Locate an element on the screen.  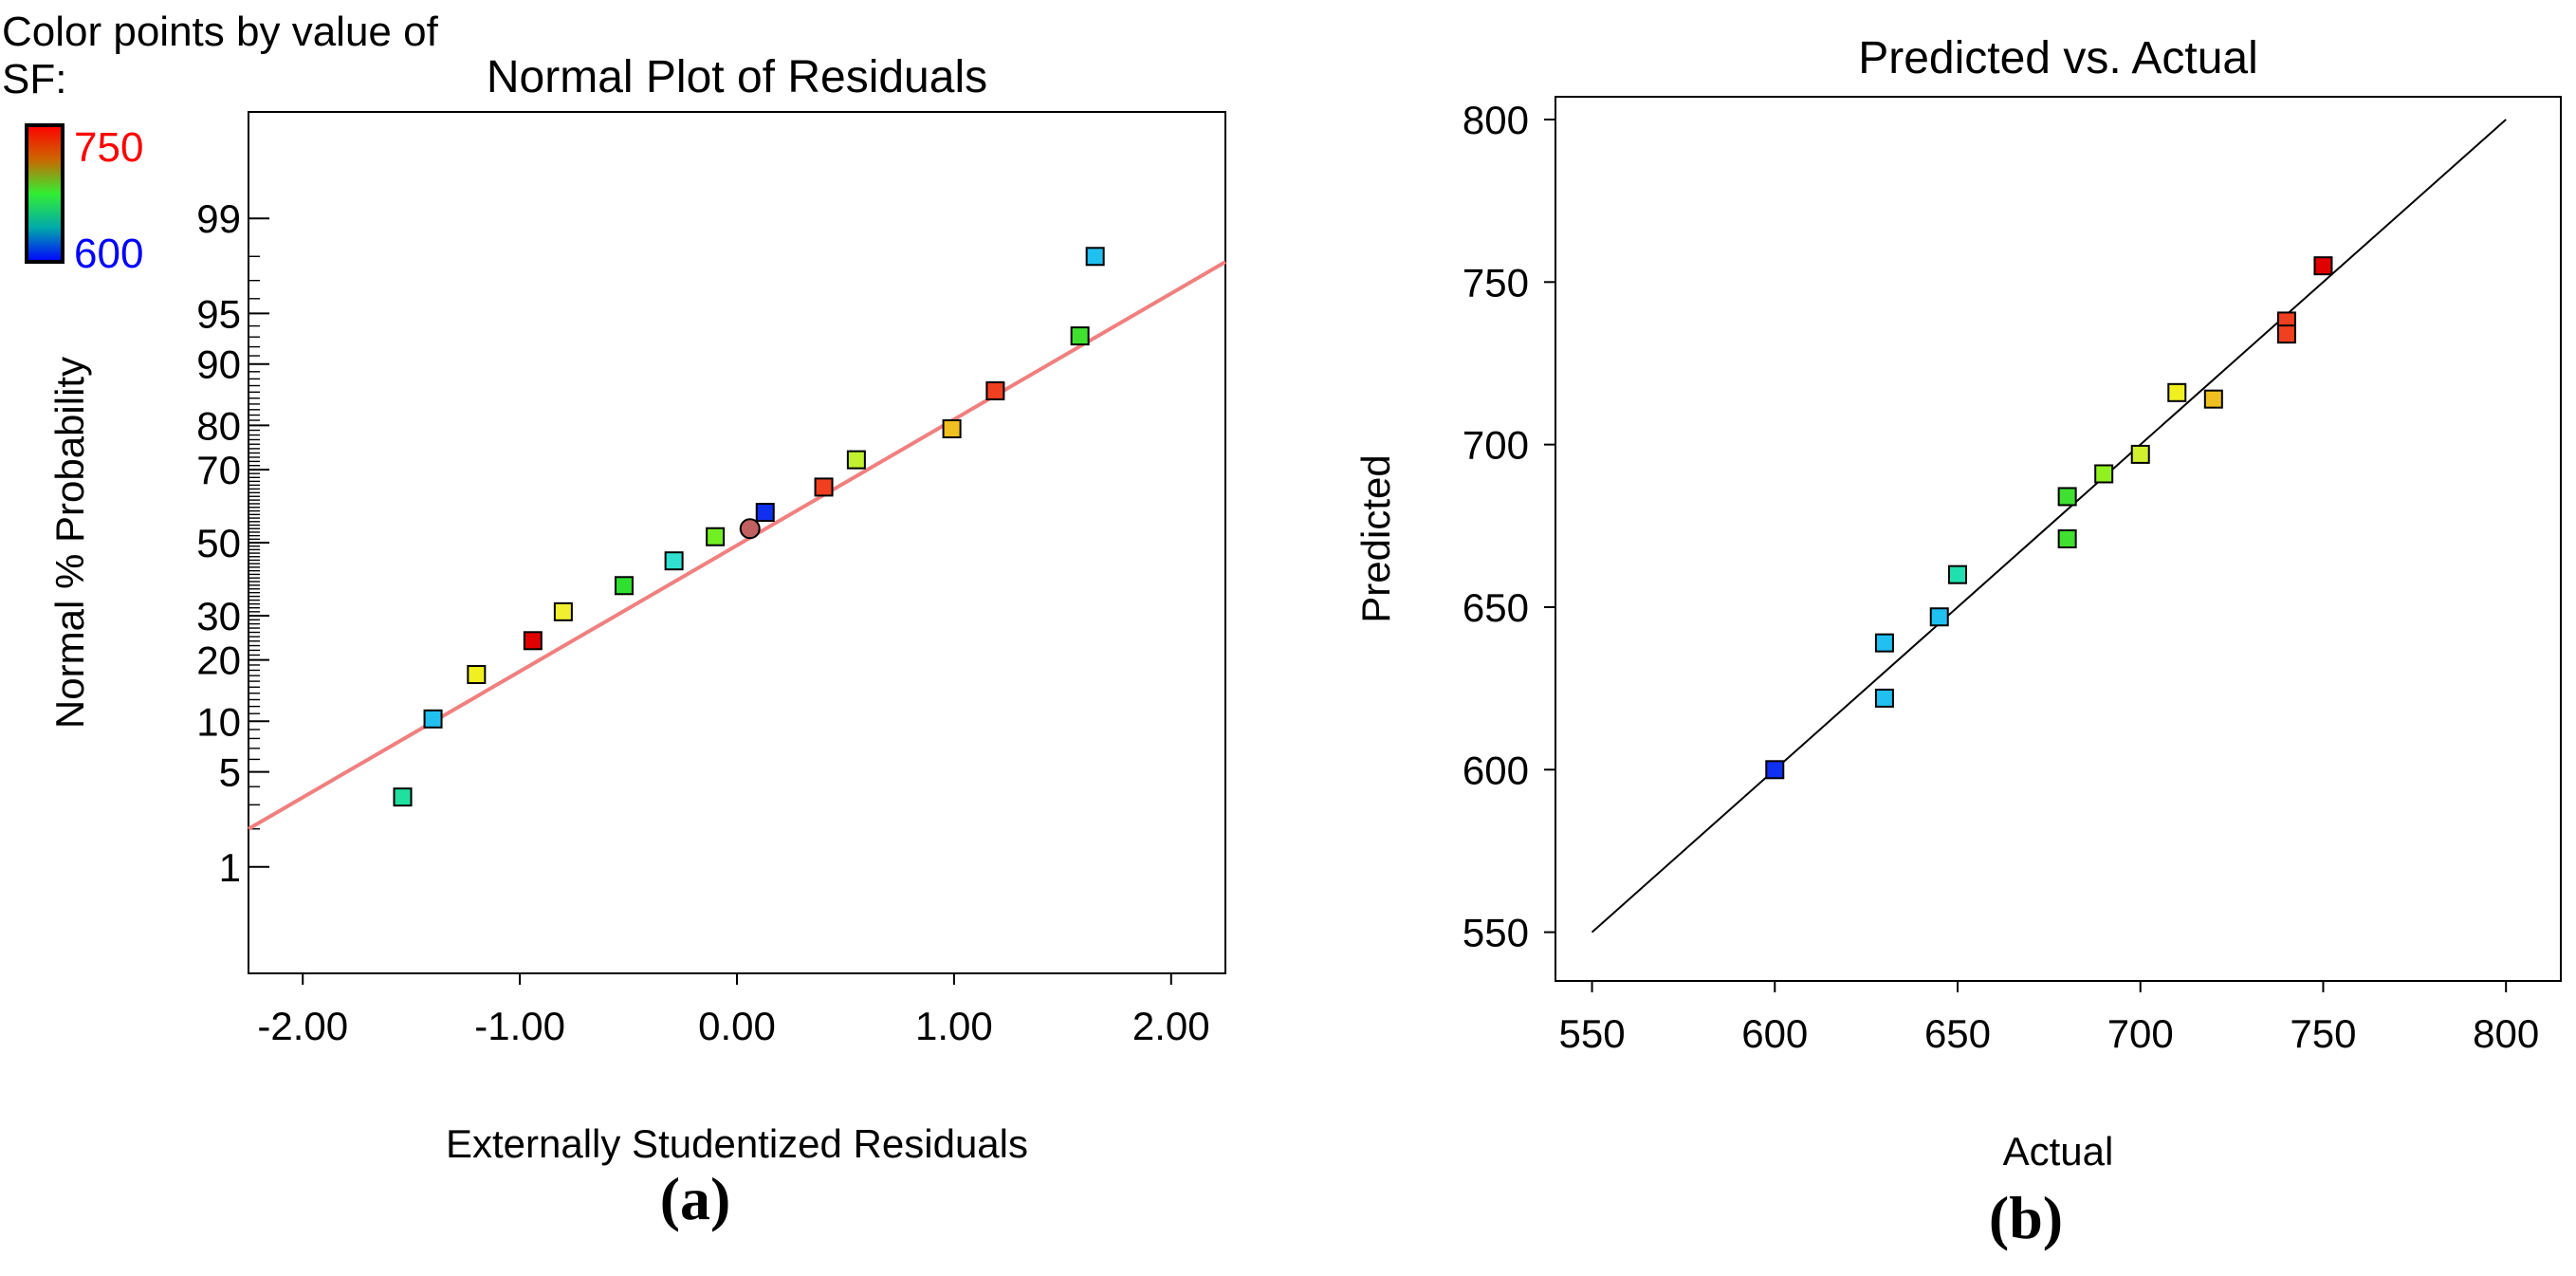
legend-caption-line2: SF: is located at coordinates (34, 79).